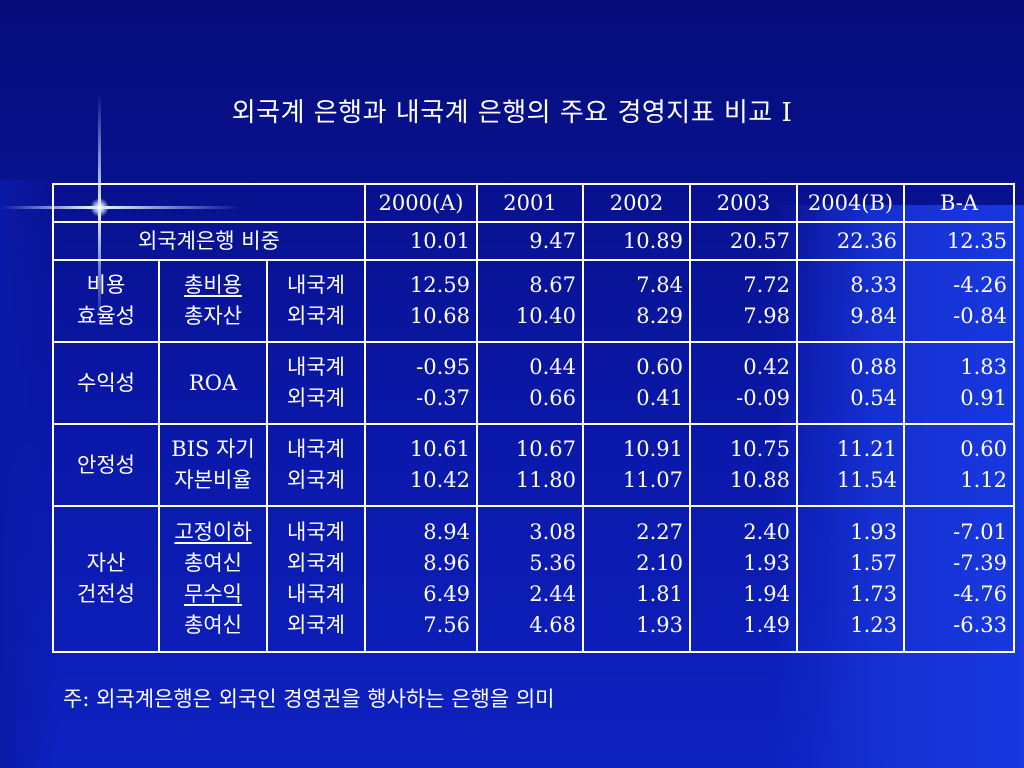 This screenshot has width=1024, height=768. I want to click on indicator-label: 고정이하, so click(213, 532).